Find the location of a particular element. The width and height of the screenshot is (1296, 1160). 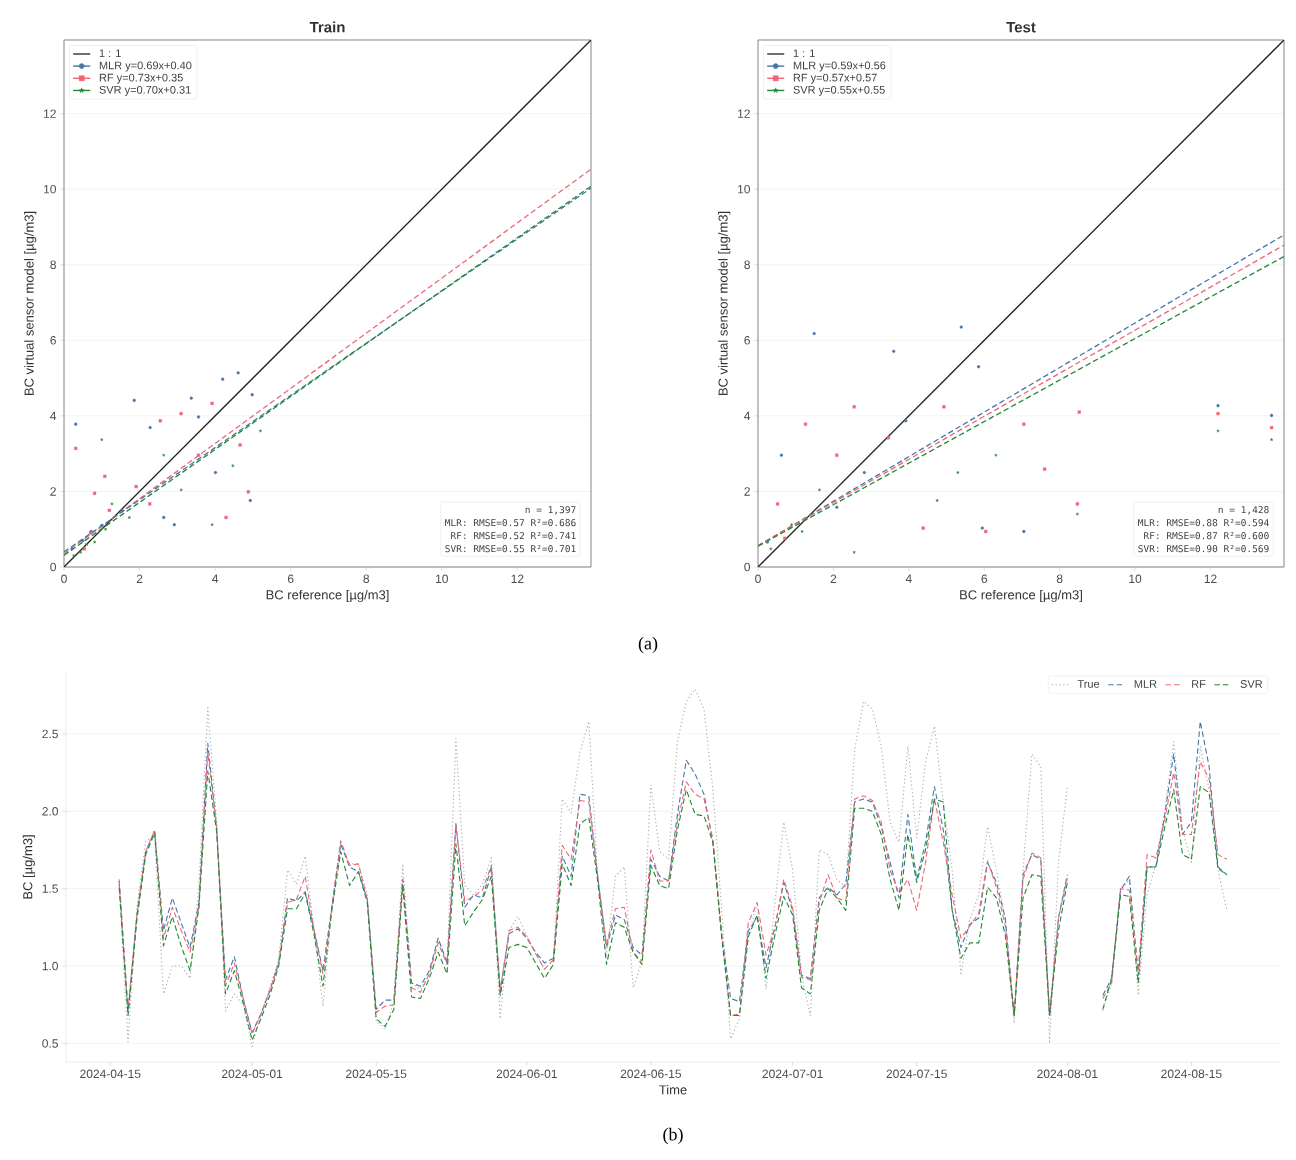

y-tick-label: 1.0 is located at coordinates (50, 966).